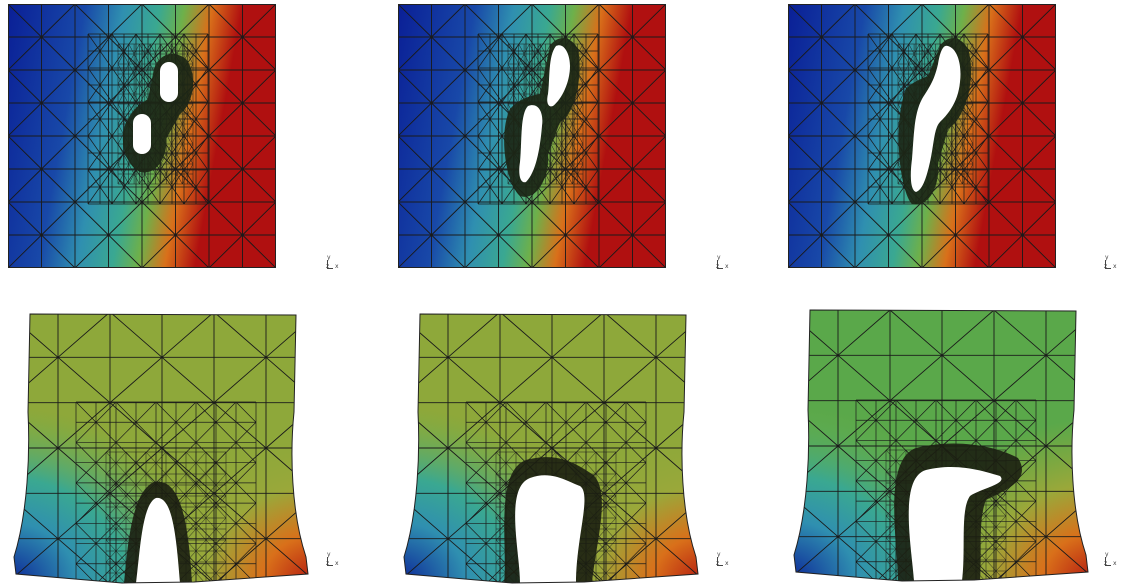 The image size is (1126, 587). I want to click on axes-triad-5: y z x, so click(727, 562).